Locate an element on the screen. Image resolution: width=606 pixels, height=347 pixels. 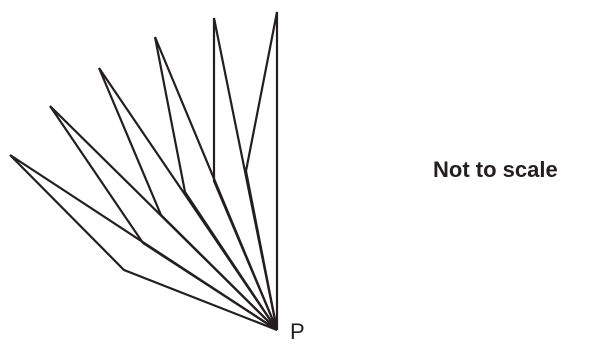
point-p-label: P is located at coordinates (297, 331).